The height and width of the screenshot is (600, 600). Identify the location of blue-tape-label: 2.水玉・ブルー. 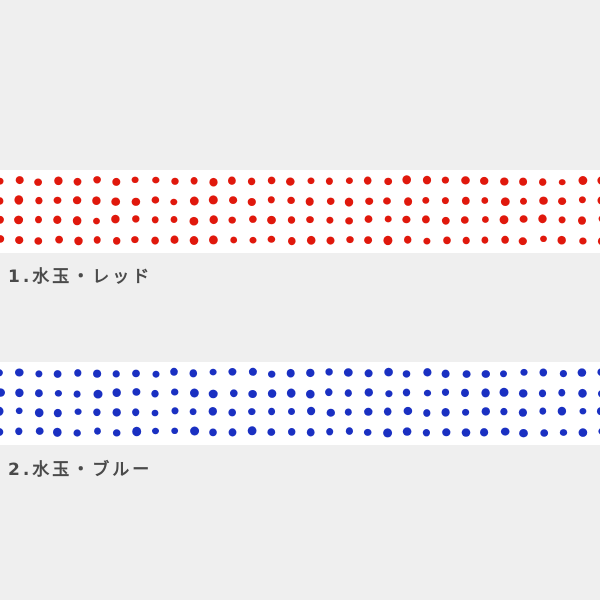
(80, 470).